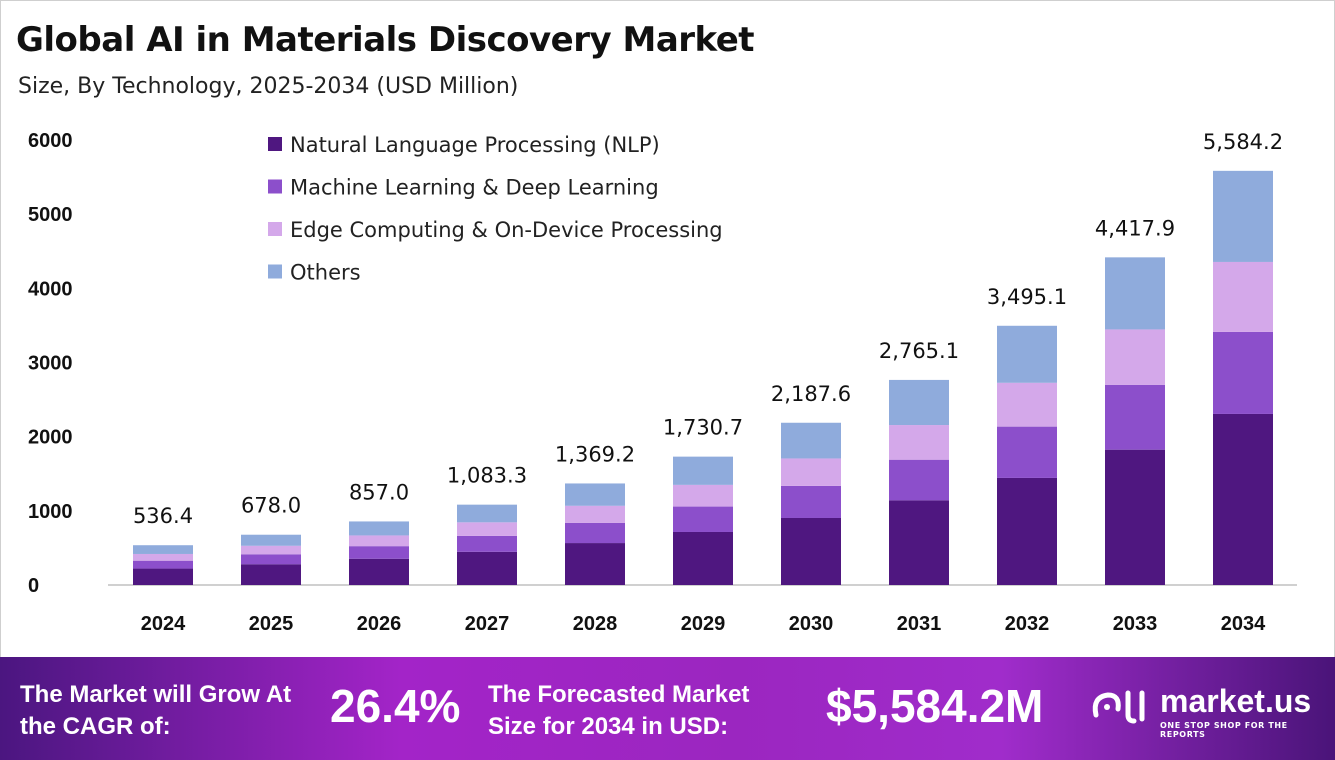  What do you see at coordinates (919, 351) in the screenshot?
I see `total-label: 2,765.1` at bounding box center [919, 351].